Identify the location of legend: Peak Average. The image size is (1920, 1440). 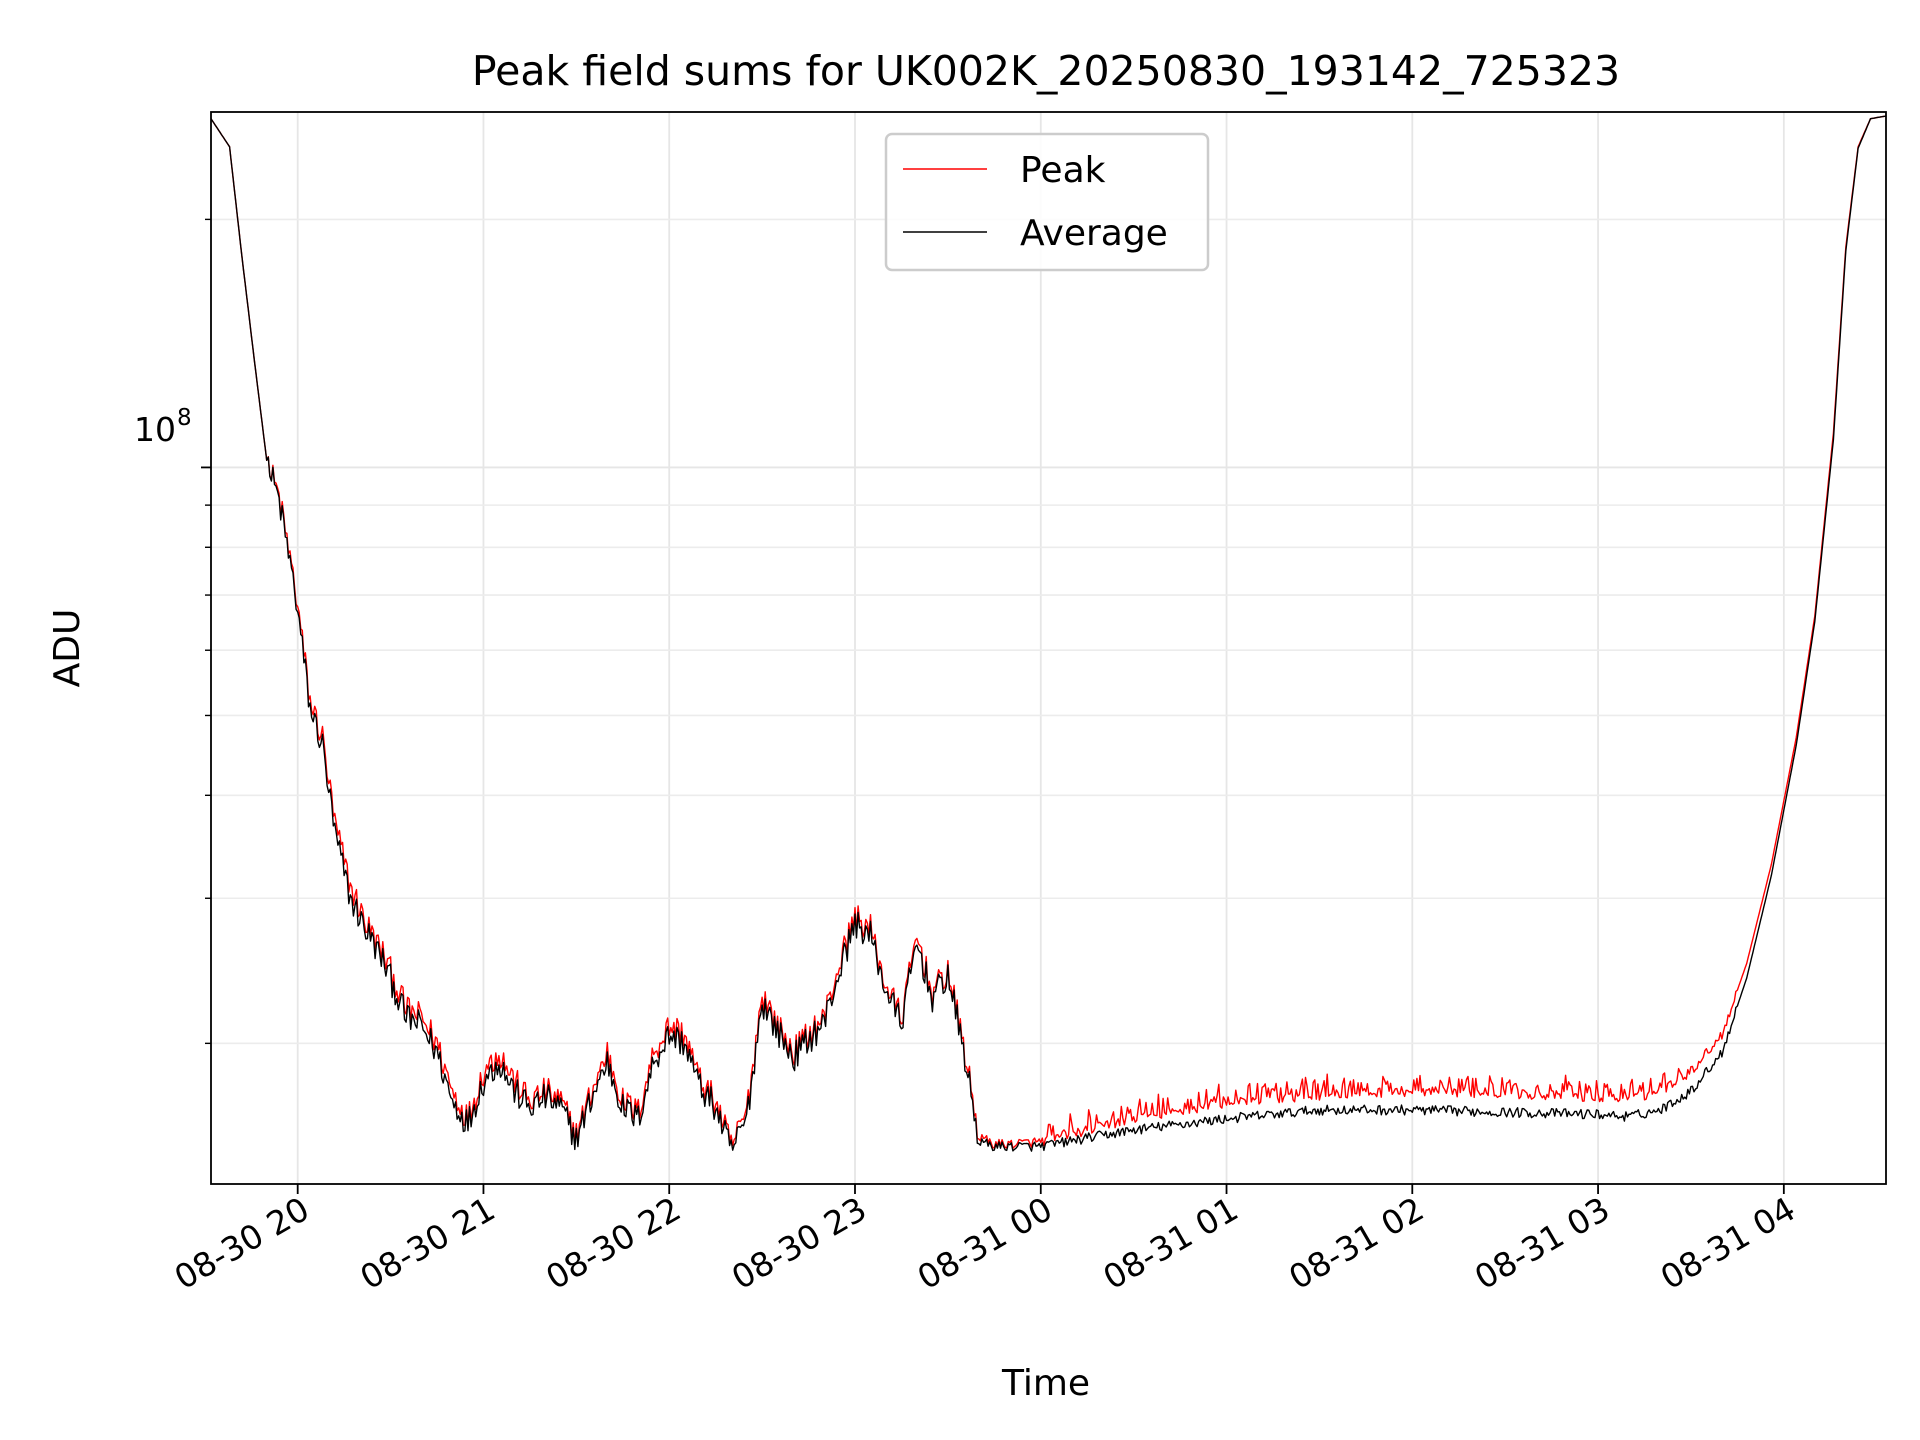
(1047, 202).